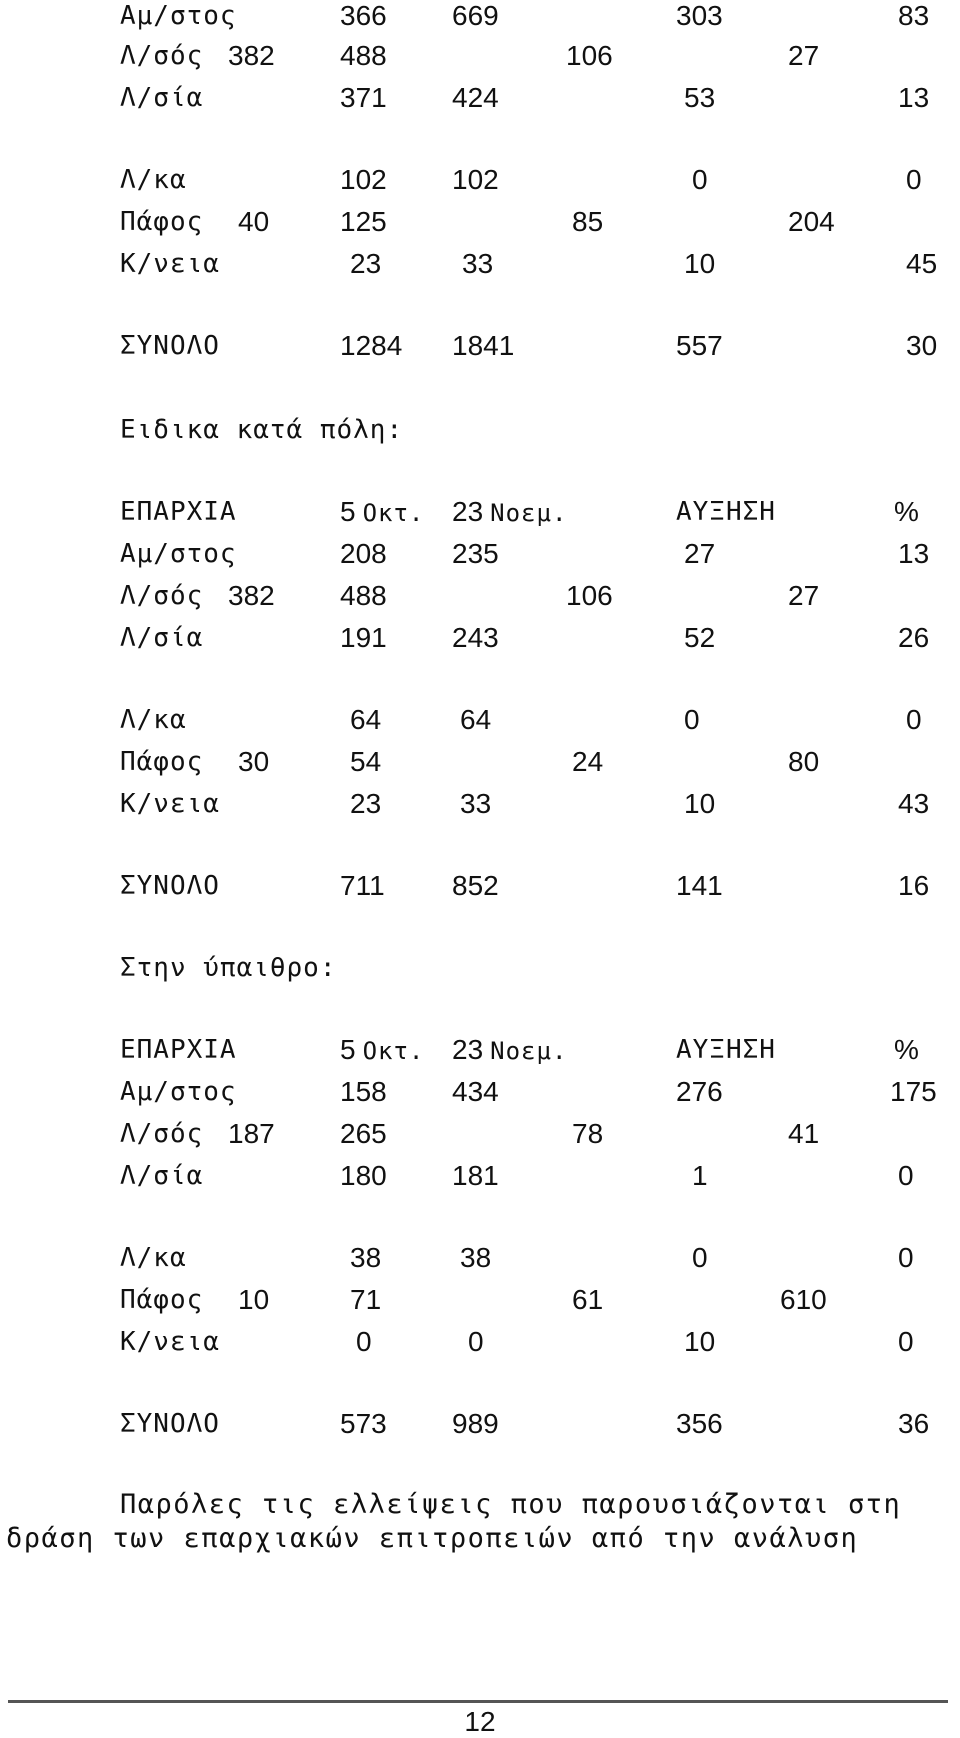 The height and width of the screenshot is (1738, 960). Describe the element at coordinates (922, 263) in the screenshot. I see `value-cell: 45` at that location.